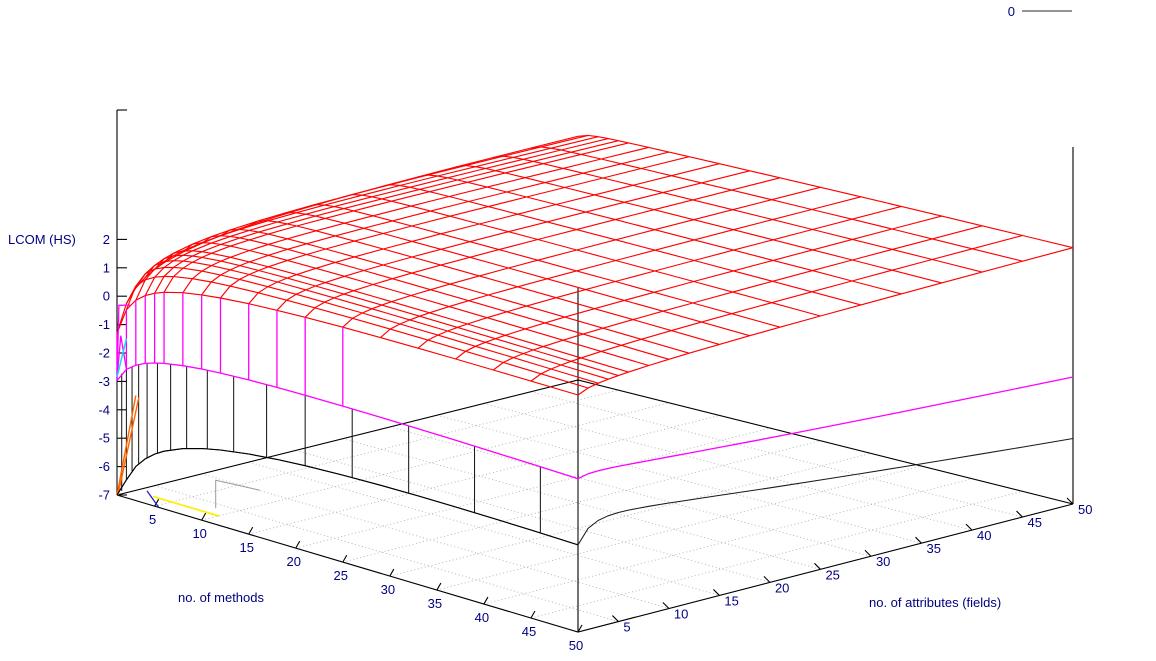 This screenshot has width=1156, height=661. I want to click on y-axis-tick-label: 15, so click(731, 600).